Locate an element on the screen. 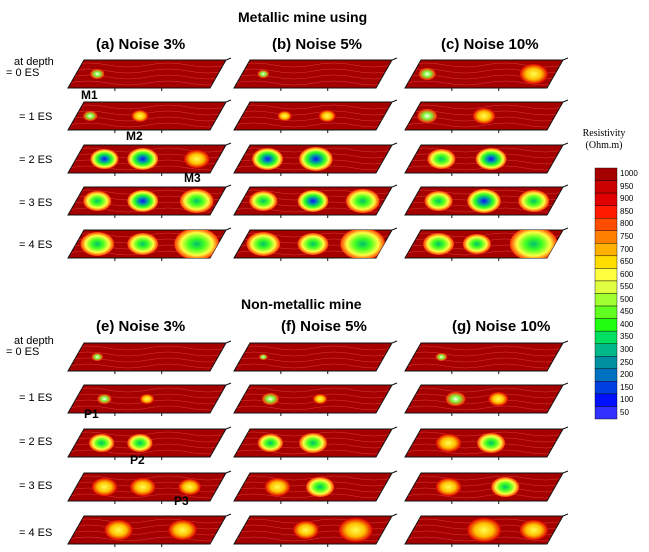 The height and width of the screenshot is (552, 649). colorbar-level-label: 950 is located at coordinates (627, 186).